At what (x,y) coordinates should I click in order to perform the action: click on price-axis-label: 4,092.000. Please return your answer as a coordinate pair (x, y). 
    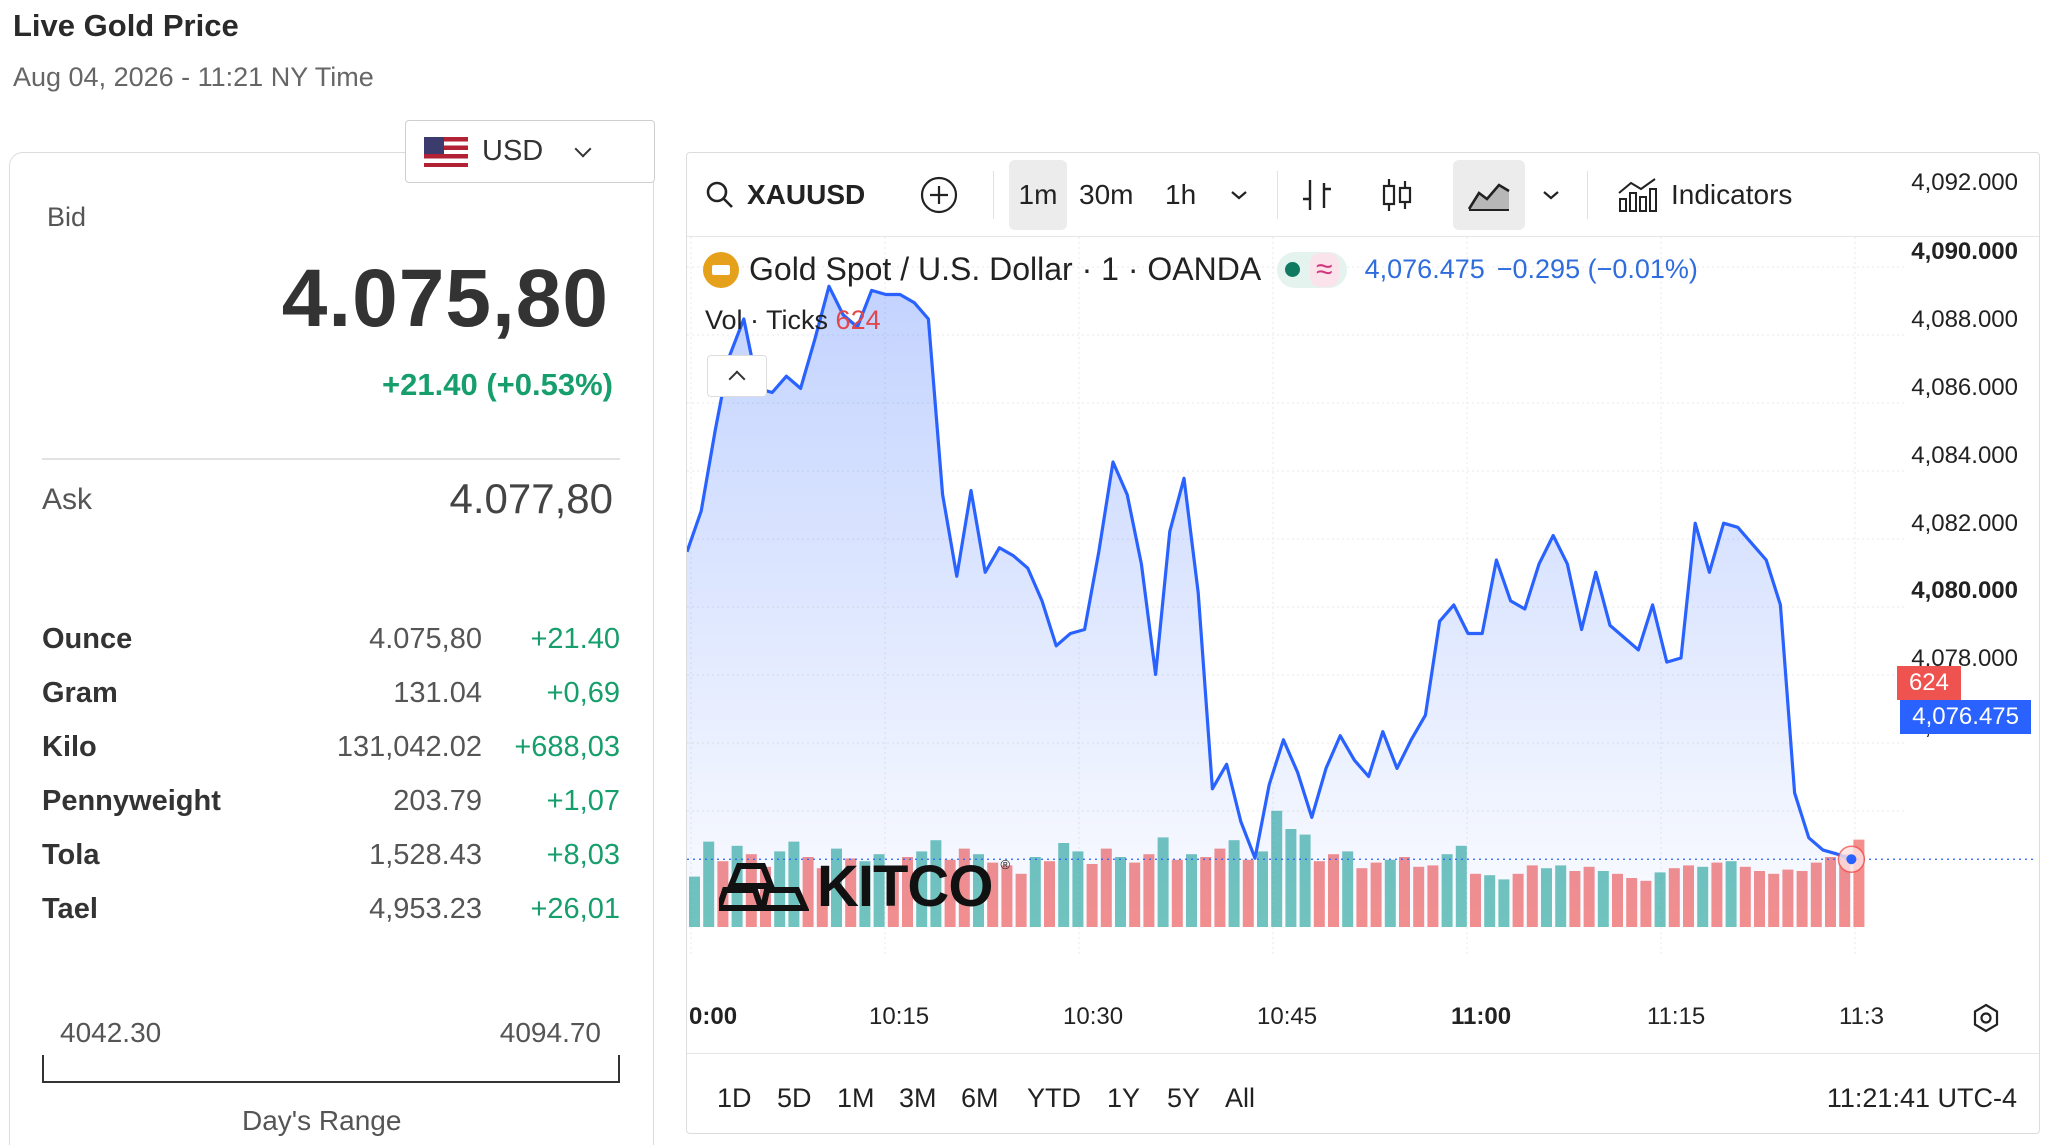
    Looking at the image, I should click on (1964, 182).